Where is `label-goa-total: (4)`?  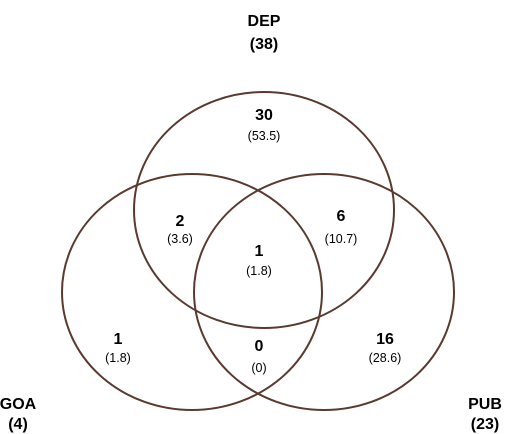
label-goa-total: (4) is located at coordinates (18, 424).